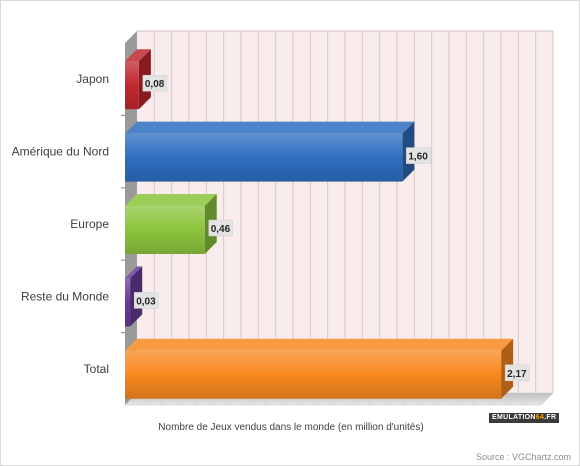  What do you see at coordinates (96, 369) in the screenshot?
I see `category-label-4: Total` at bounding box center [96, 369].